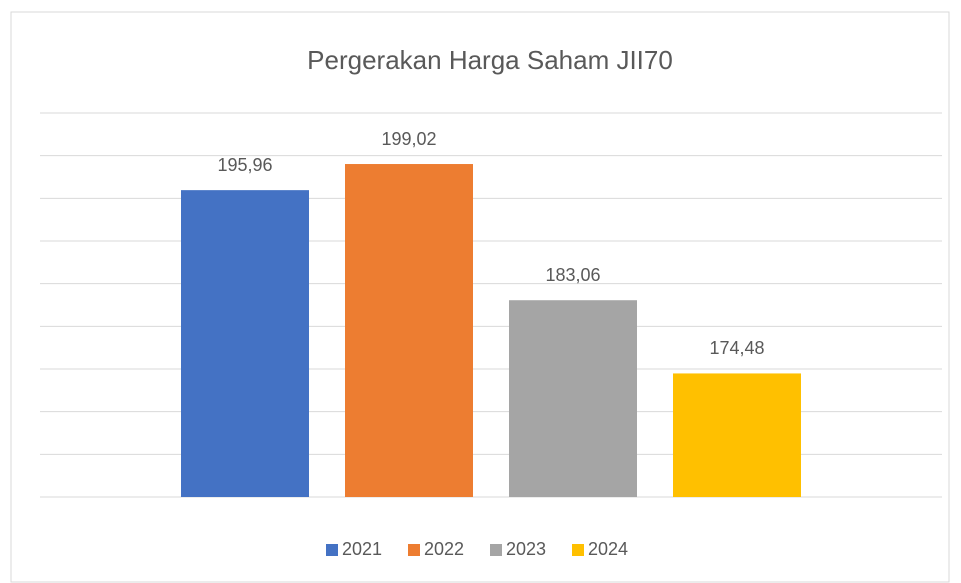 The height and width of the screenshot is (583, 961). I want to click on chart-title: Pergerakan Harga Saham JII70, so click(490, 60).